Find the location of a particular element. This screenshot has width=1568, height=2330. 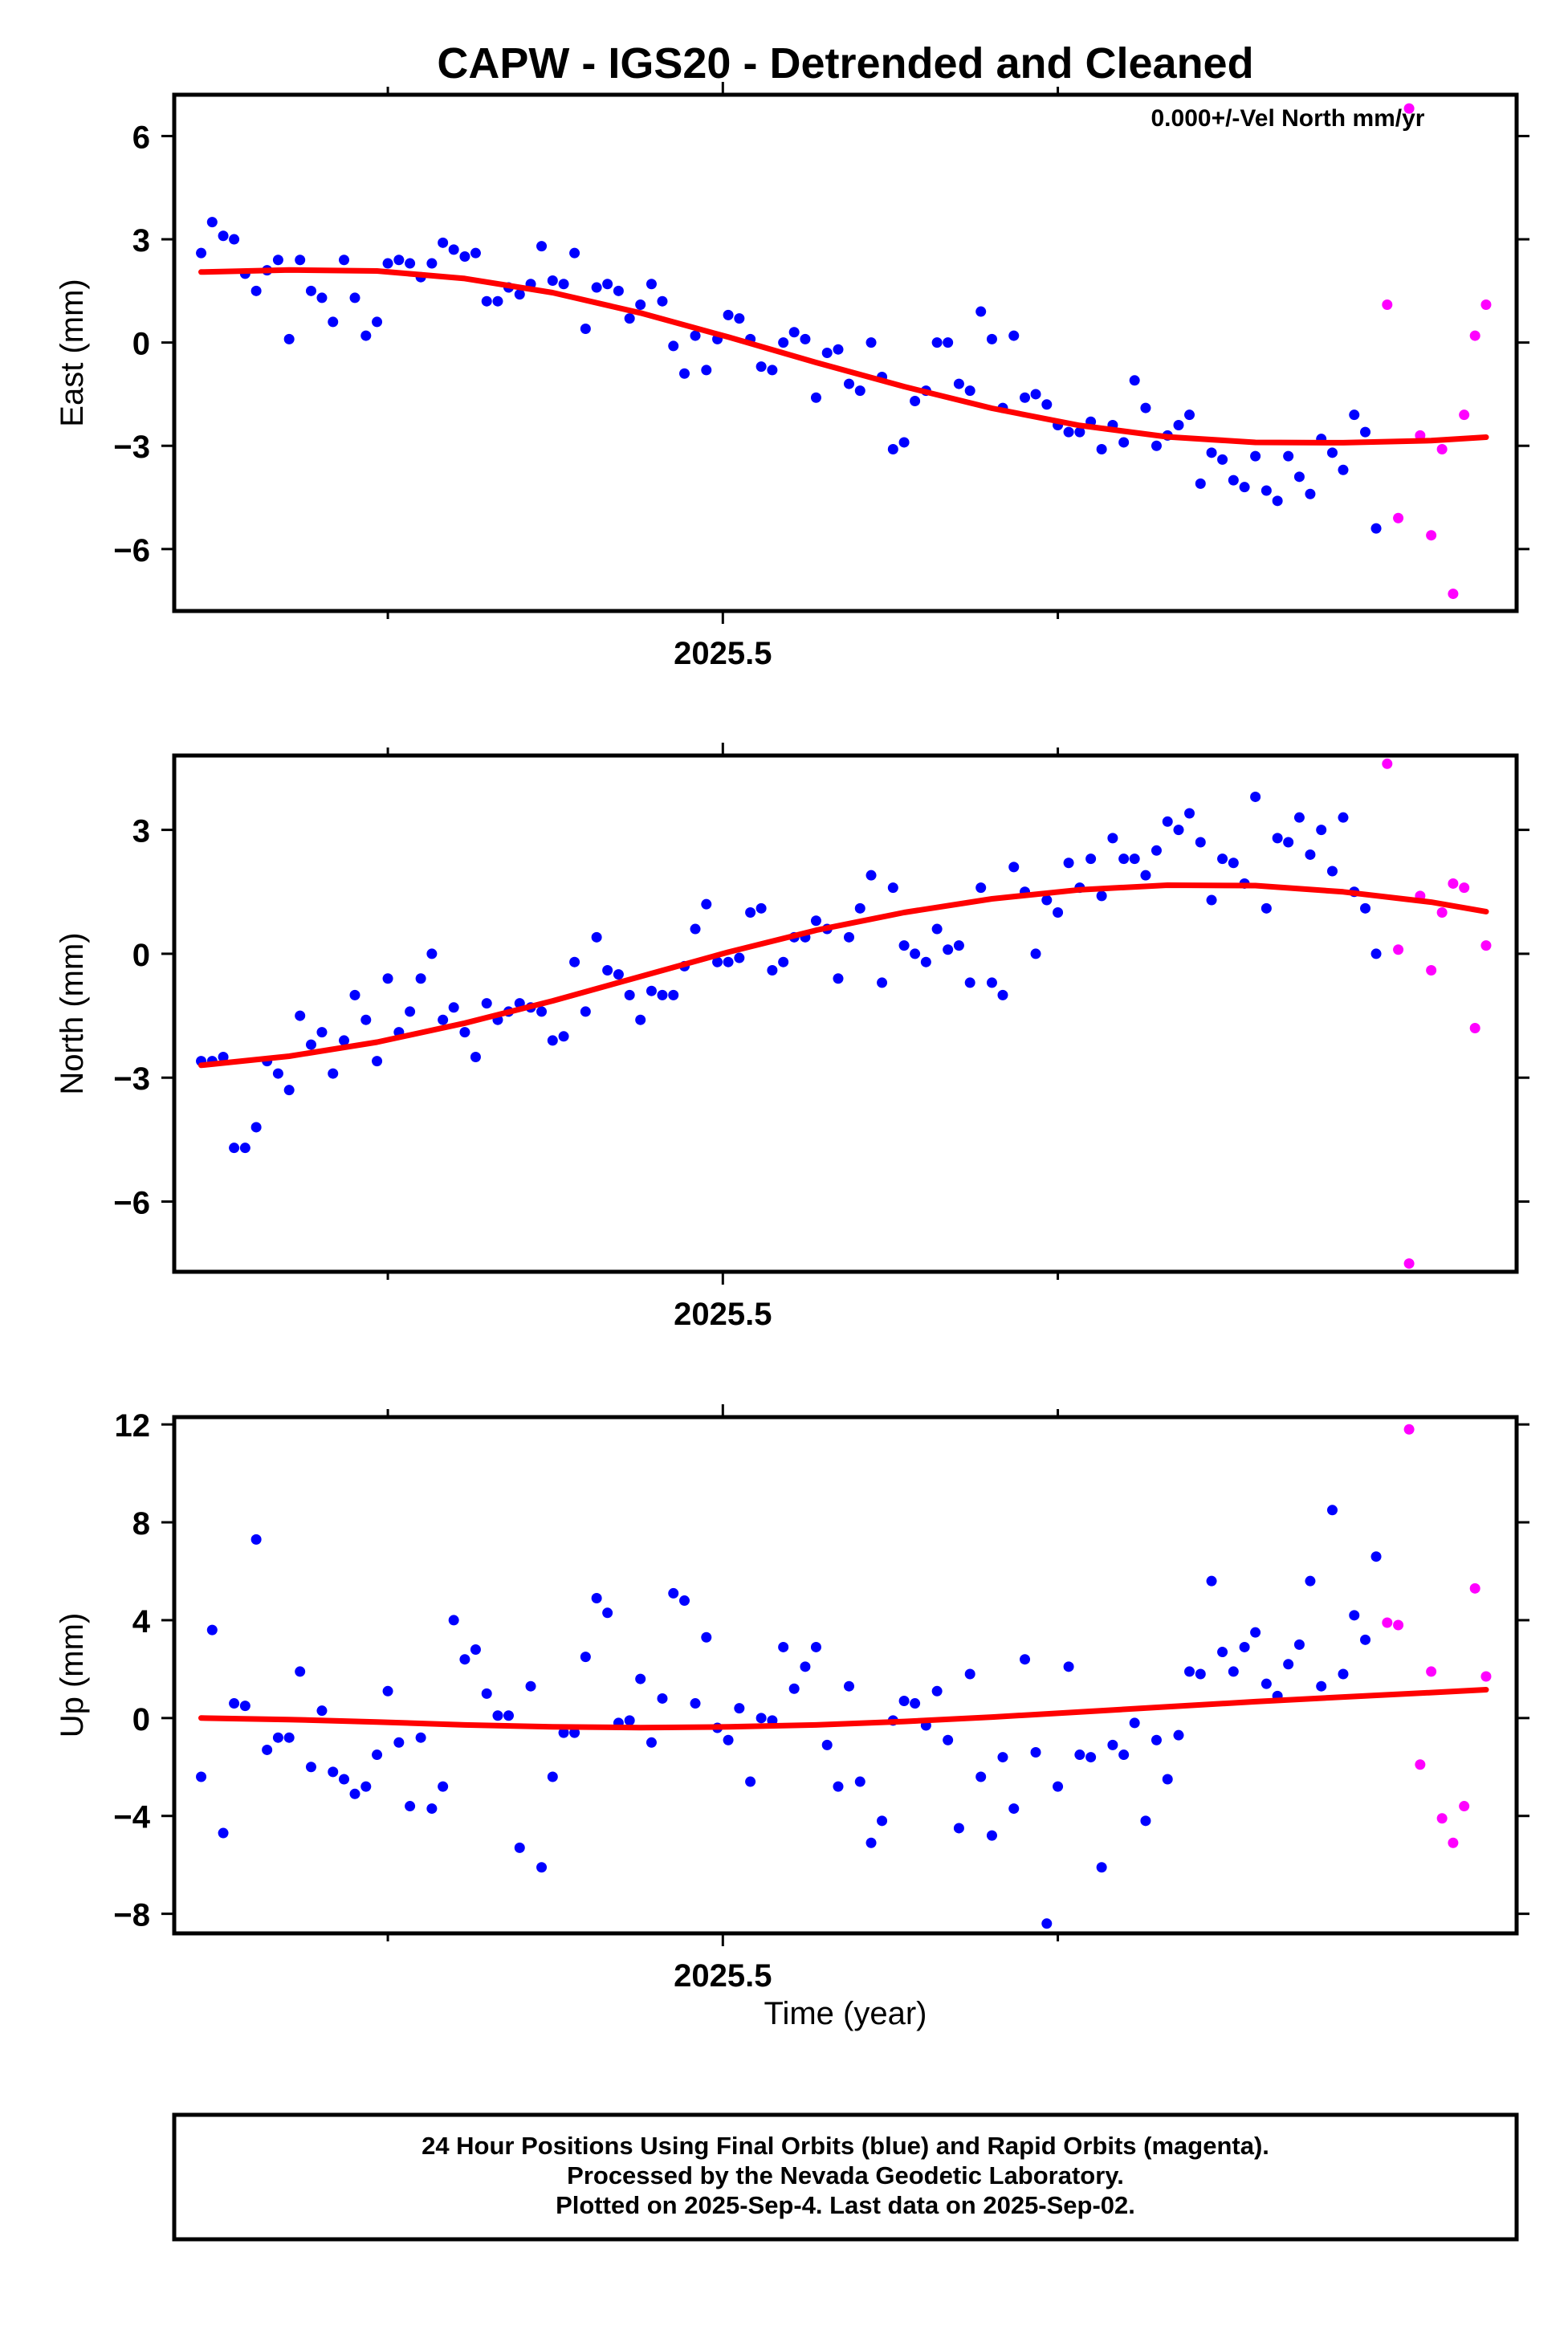

up-xtick-label: 2025.5 is located at coordinates (723, 1976).